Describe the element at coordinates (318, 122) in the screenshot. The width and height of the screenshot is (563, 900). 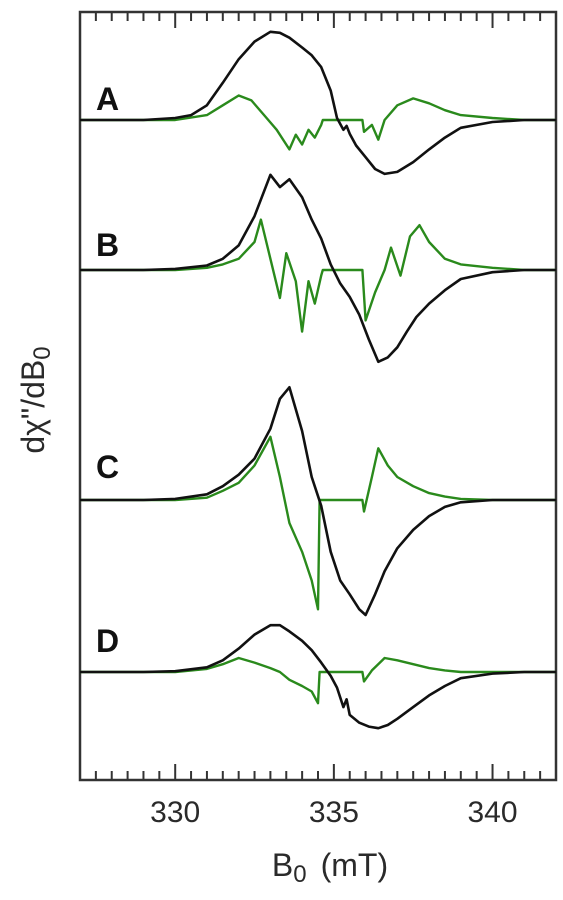
I see `panel-a-green-trace` at that location.